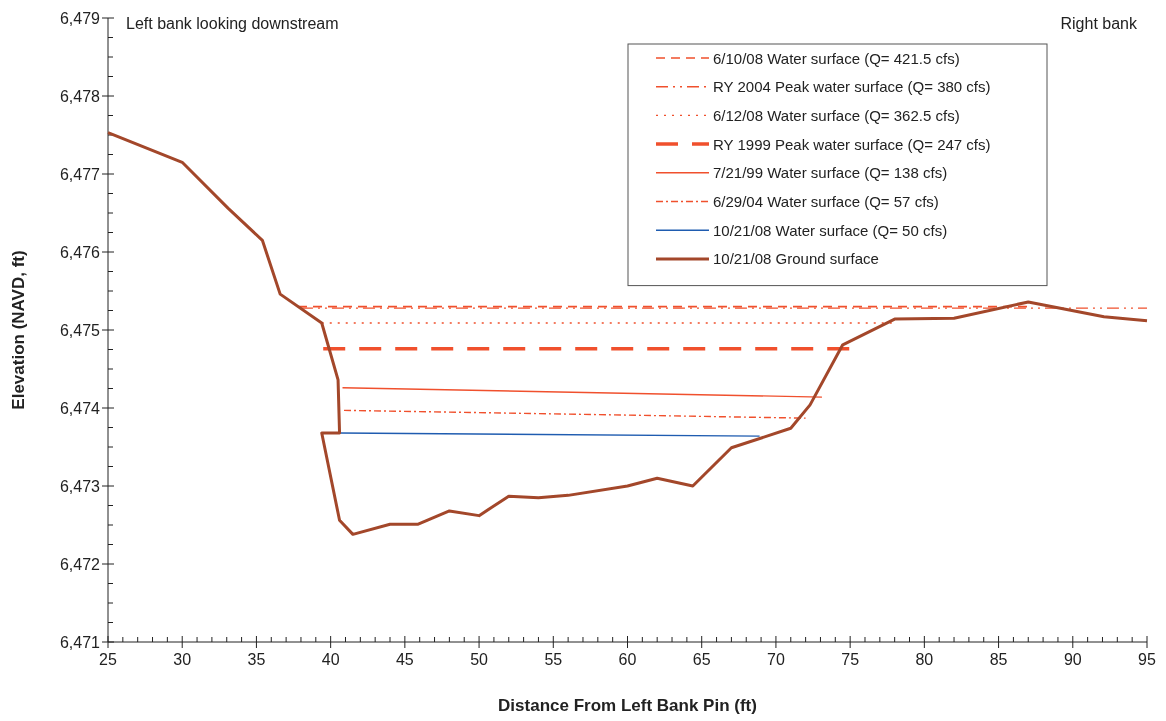 Image resolution: width=1166 pixels, height=721 pixels. What do you see at coordinates (776, 659) in the screenshot?
I see `x-tick-label: 70` at bounding box center [776, 659].